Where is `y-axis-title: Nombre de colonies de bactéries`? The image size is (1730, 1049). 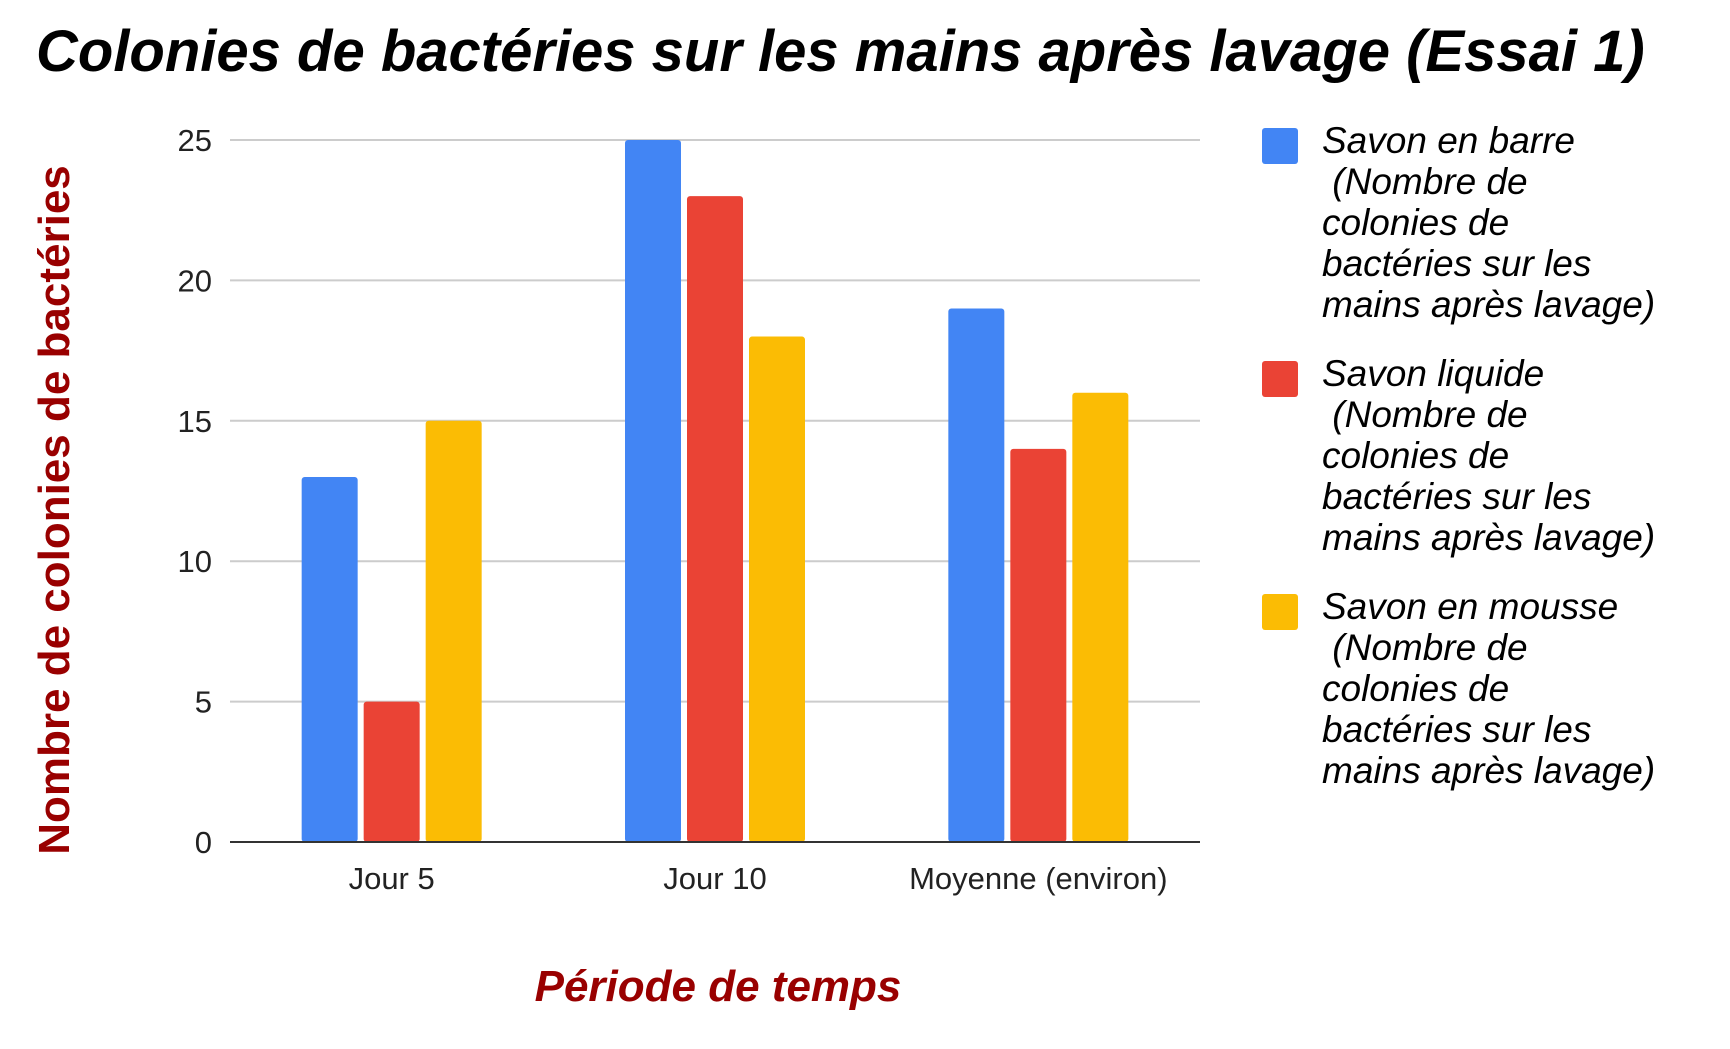
y-axis-title: Nombre de colonies de bactéries is located at coordinates (54, 510).